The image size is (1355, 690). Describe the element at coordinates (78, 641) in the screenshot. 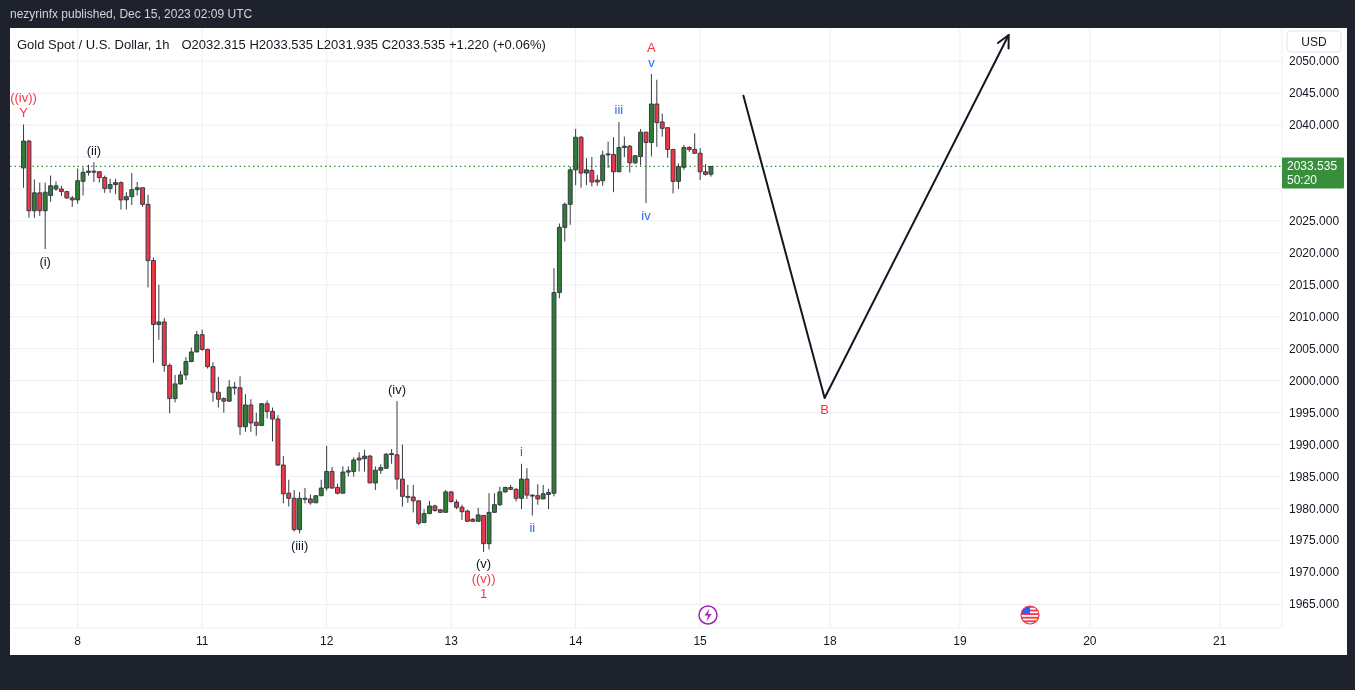

I see `x-tick-label: 8` at that location.